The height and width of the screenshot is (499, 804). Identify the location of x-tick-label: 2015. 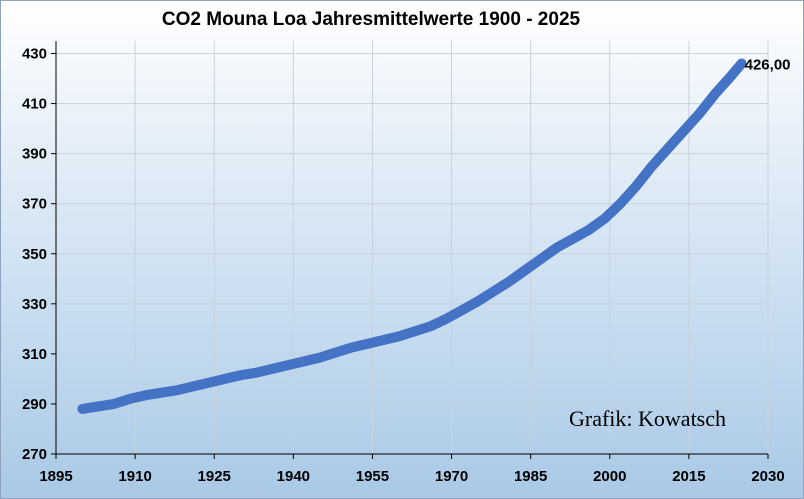
(688, 476).